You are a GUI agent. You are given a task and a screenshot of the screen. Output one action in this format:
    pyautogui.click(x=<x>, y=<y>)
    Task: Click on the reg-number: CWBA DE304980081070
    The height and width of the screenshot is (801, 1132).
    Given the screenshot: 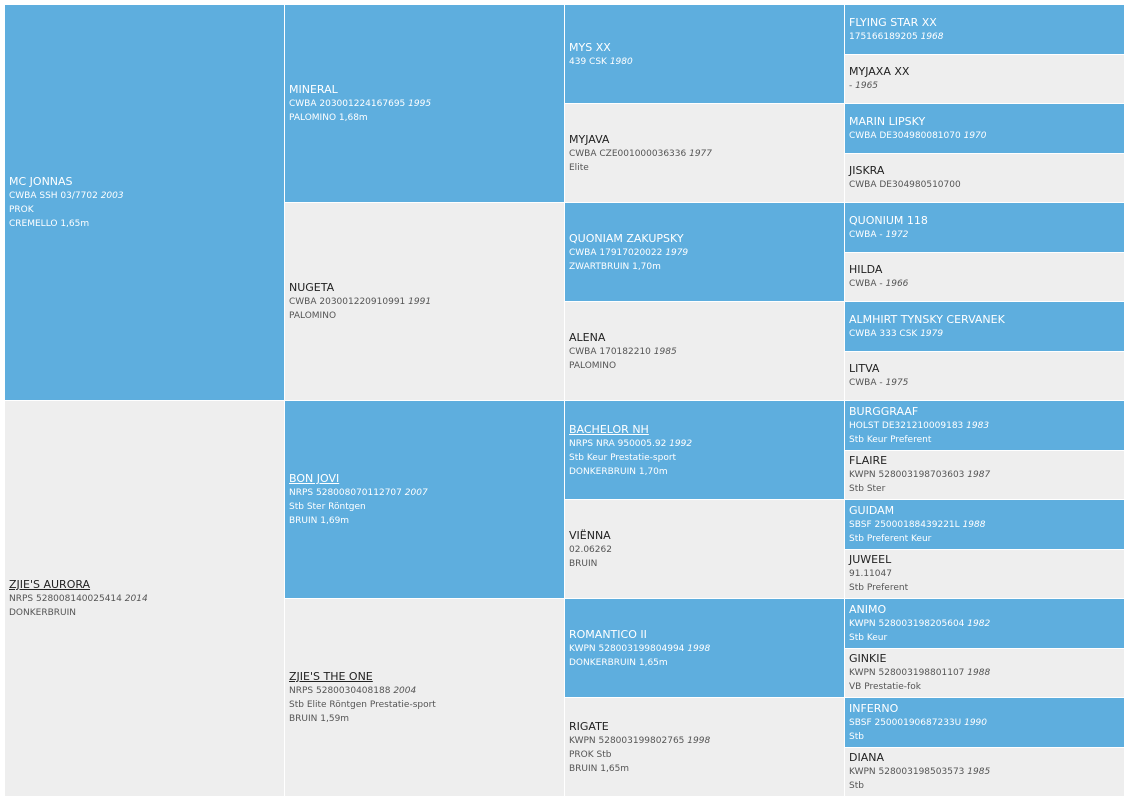 What is the action you would take?
    pyautogui.click(x=905, y=135)
    